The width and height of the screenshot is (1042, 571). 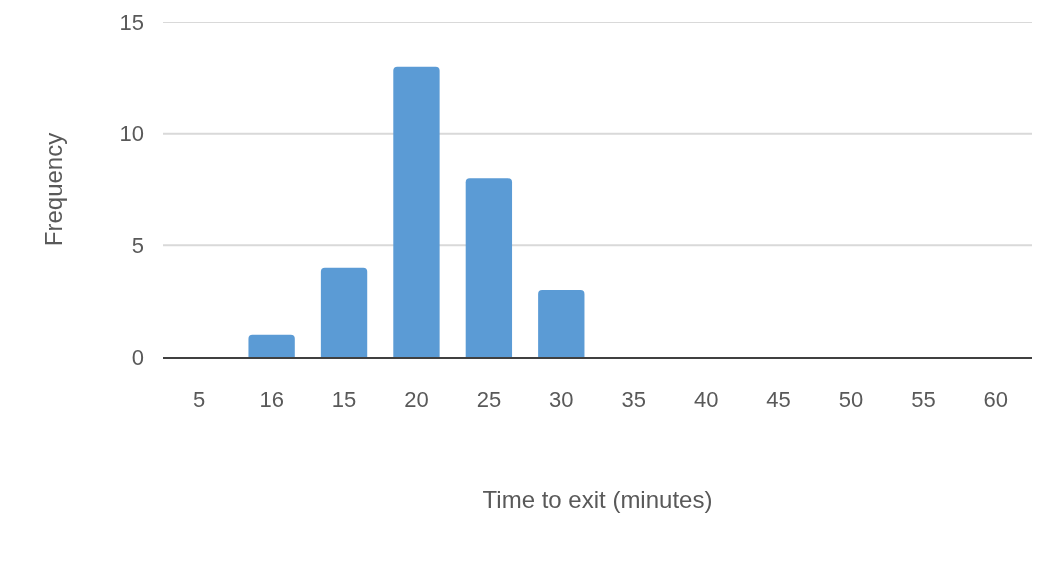 I want to click on y-axis-title: Frequency, so click(x=53, y=189).